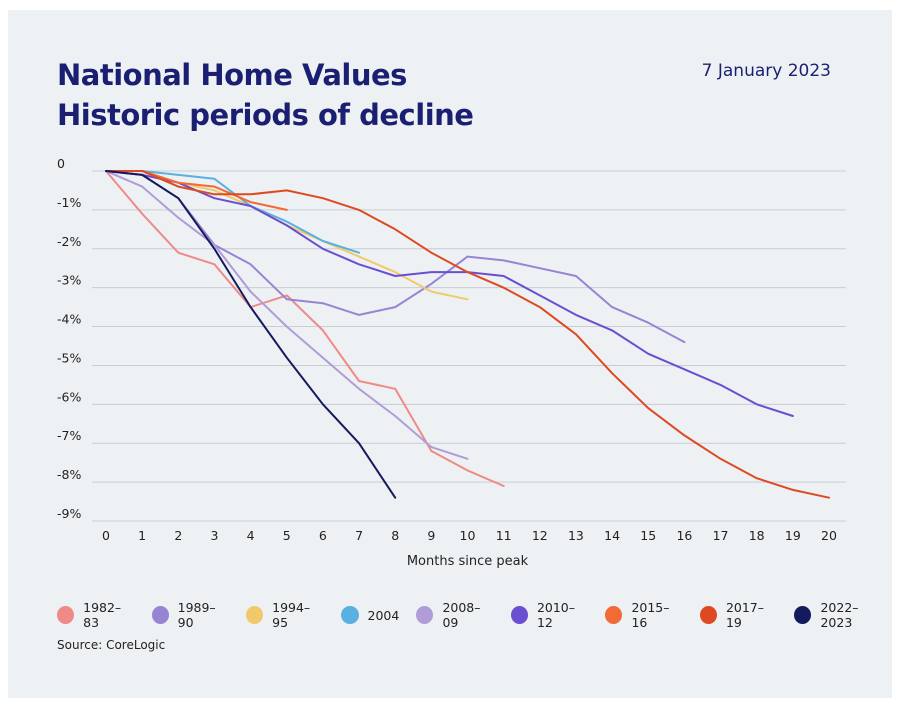  I want to click on title-line-1: National Home Values, so click(232, 75).